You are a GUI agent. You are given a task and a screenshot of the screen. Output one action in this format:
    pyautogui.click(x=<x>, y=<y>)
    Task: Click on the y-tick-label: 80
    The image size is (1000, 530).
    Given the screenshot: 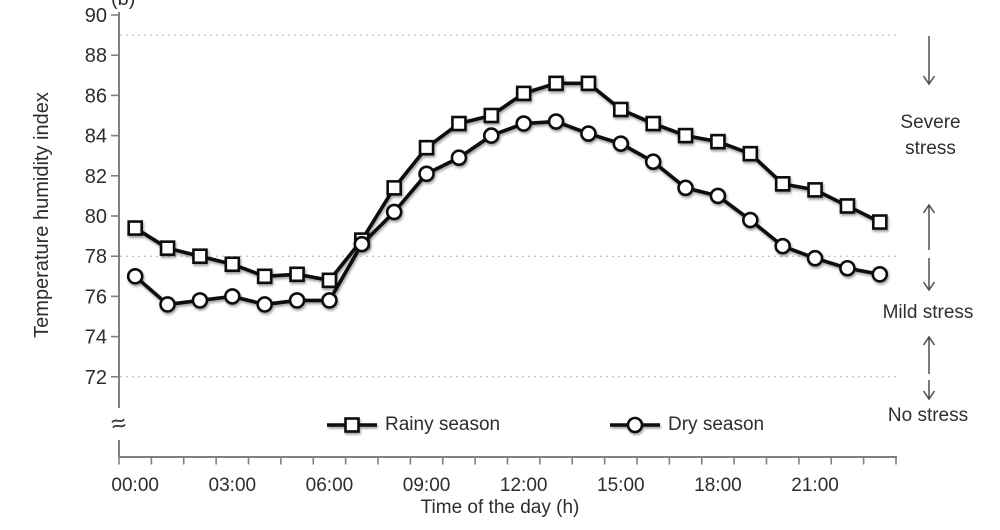 What is the action you would take?
    pyautogui.click(x=96, y=217)
    